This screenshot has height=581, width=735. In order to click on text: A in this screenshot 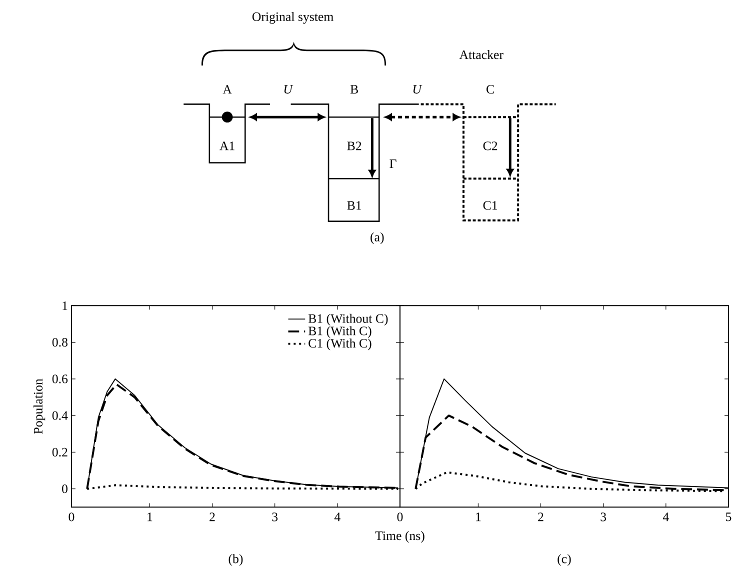, I will do `click(227, 89)`.